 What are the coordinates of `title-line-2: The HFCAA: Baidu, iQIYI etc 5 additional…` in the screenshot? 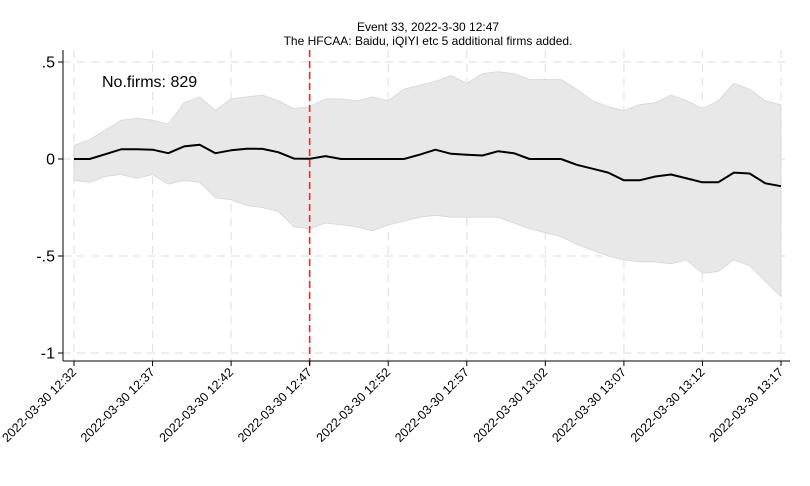 It's located at (428, 41).